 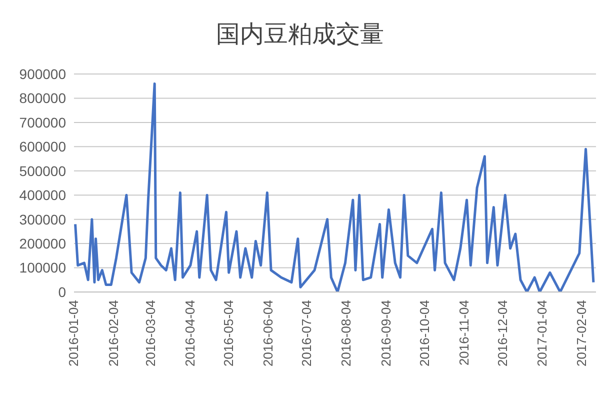 What do you see at coordinates (42, 268) in the screenshot?
I see `y-tick-label: 100000` at bounding box center [42, 268].